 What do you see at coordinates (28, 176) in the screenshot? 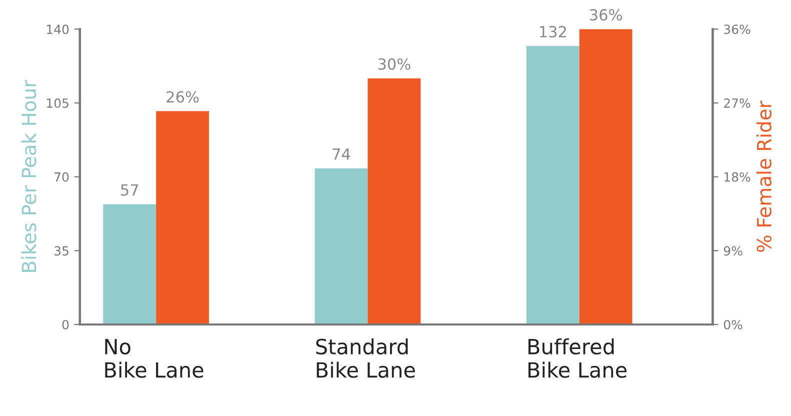
I see `y-axis-title: Bikes Per Peak Hour` at bounding box center [28, 176].